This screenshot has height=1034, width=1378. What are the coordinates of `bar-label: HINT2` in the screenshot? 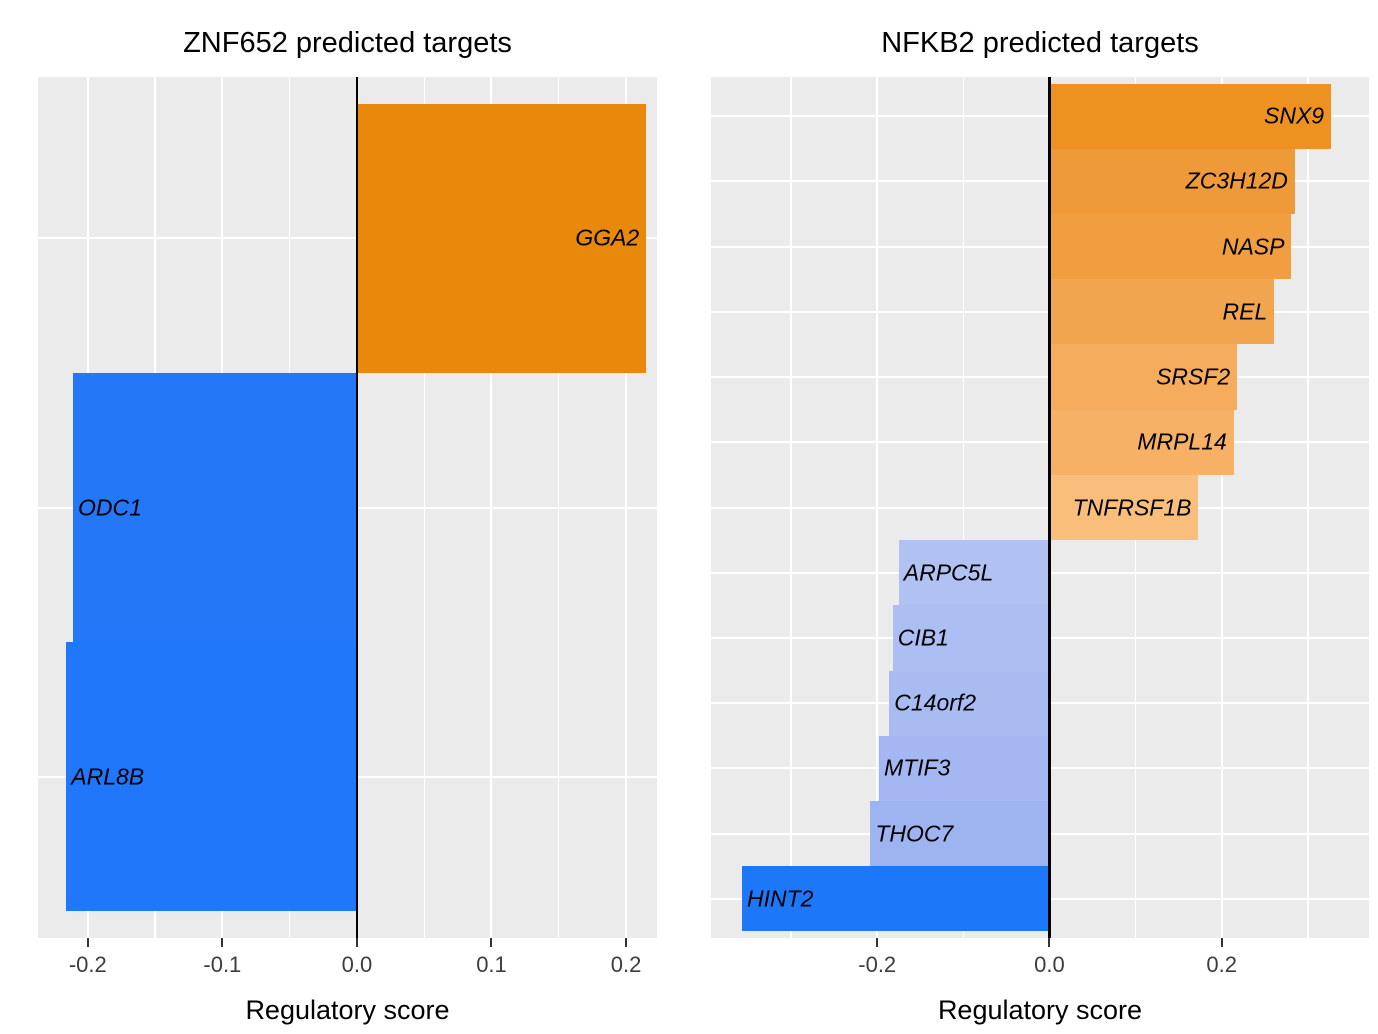 It's located at (780, 898).